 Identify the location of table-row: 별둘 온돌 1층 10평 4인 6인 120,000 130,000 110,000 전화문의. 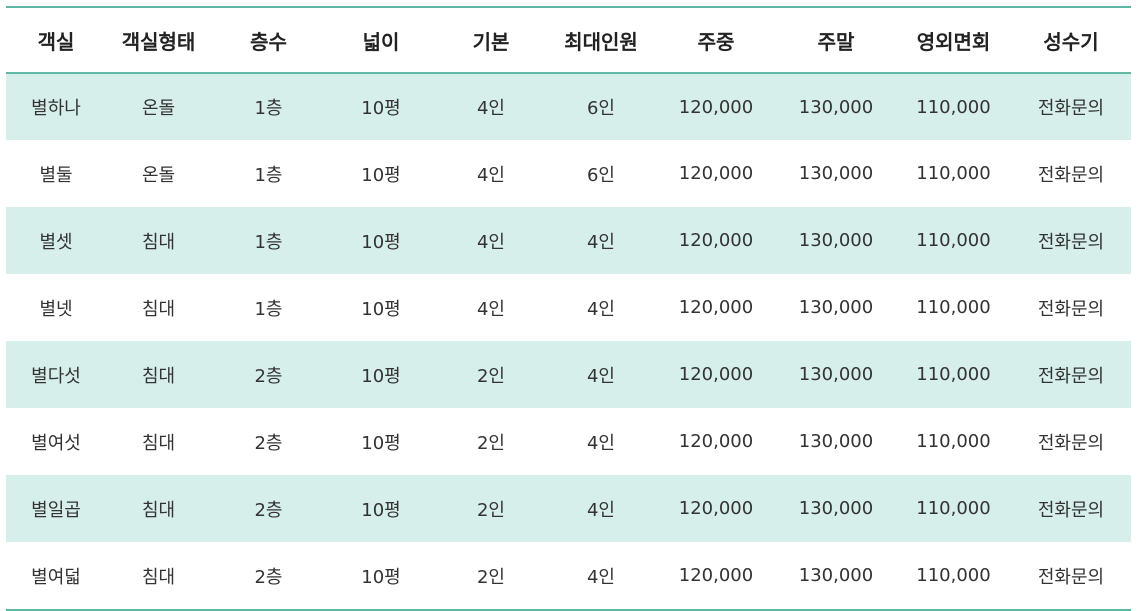
(568, 173).